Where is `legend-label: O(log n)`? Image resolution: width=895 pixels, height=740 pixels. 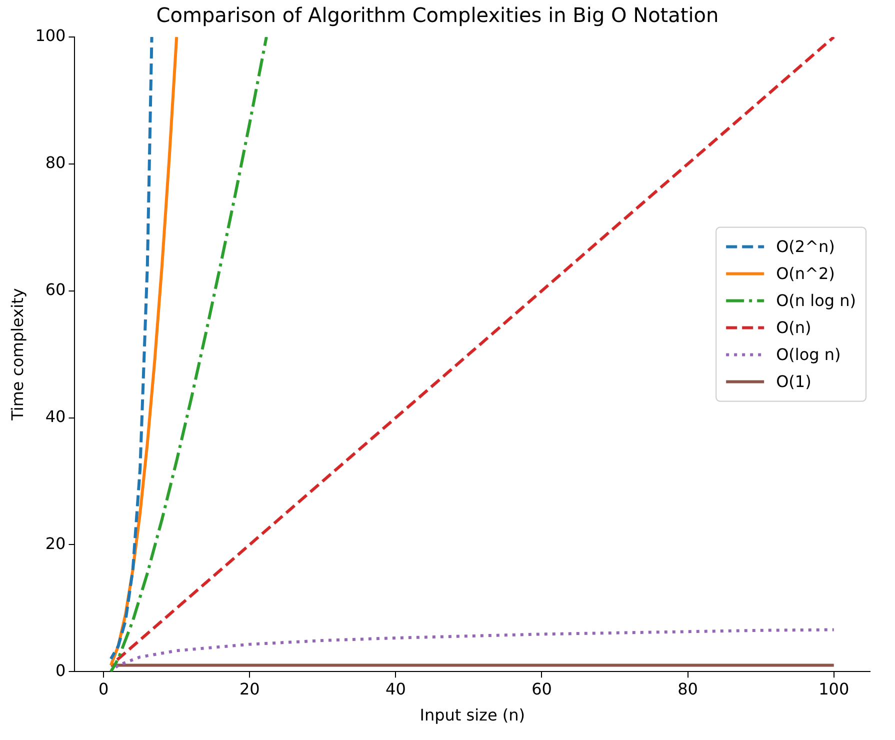
legend-label: O(log n) is located at coordinates (808, 354).